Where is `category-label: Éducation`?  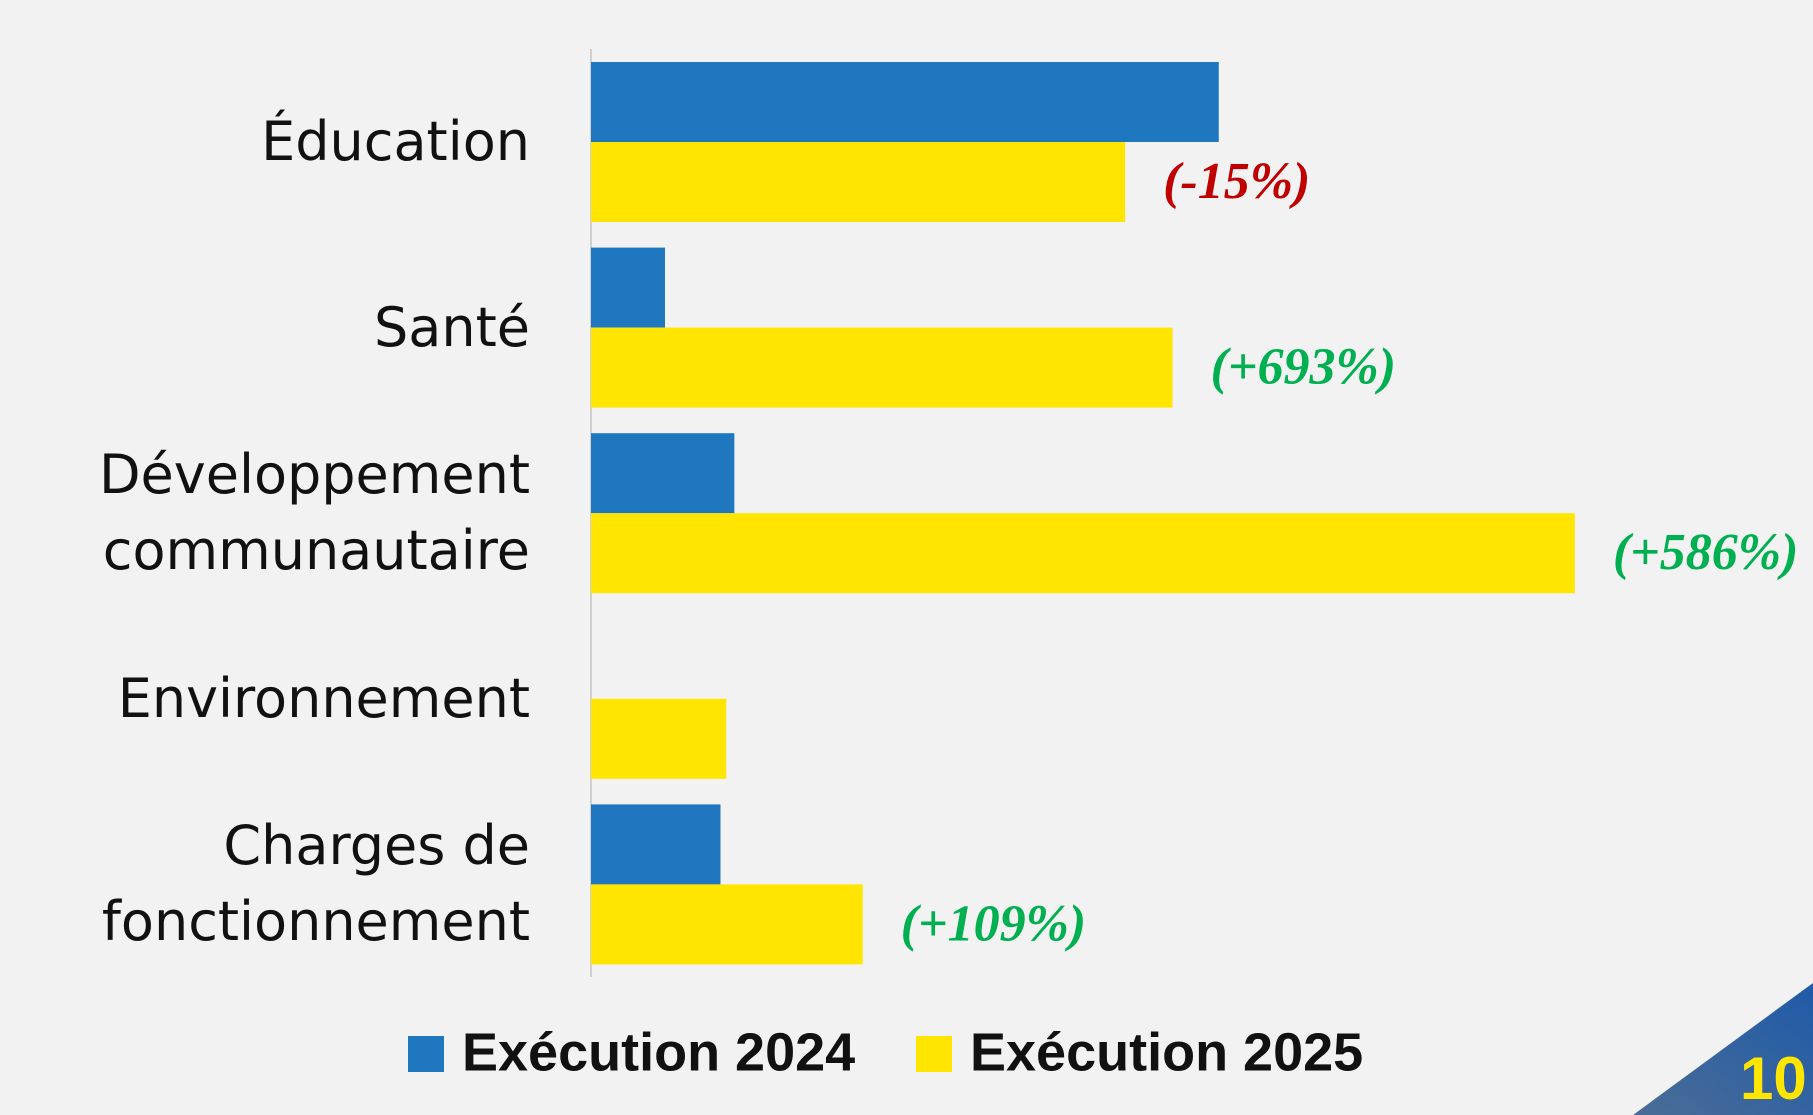 category-label: Éducation is located at coordinates (395, 141).